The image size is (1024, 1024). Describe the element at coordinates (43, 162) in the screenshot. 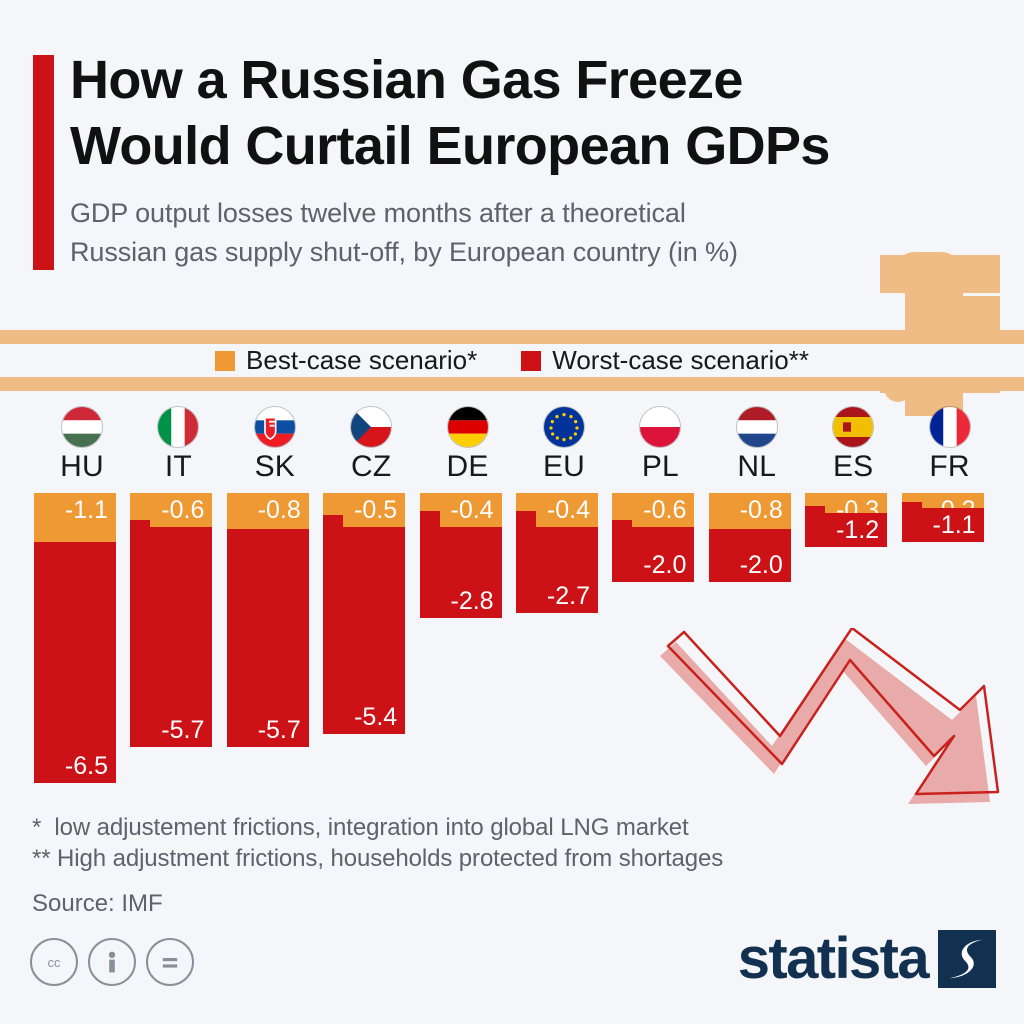

I see `title-accent-bar` at that location.